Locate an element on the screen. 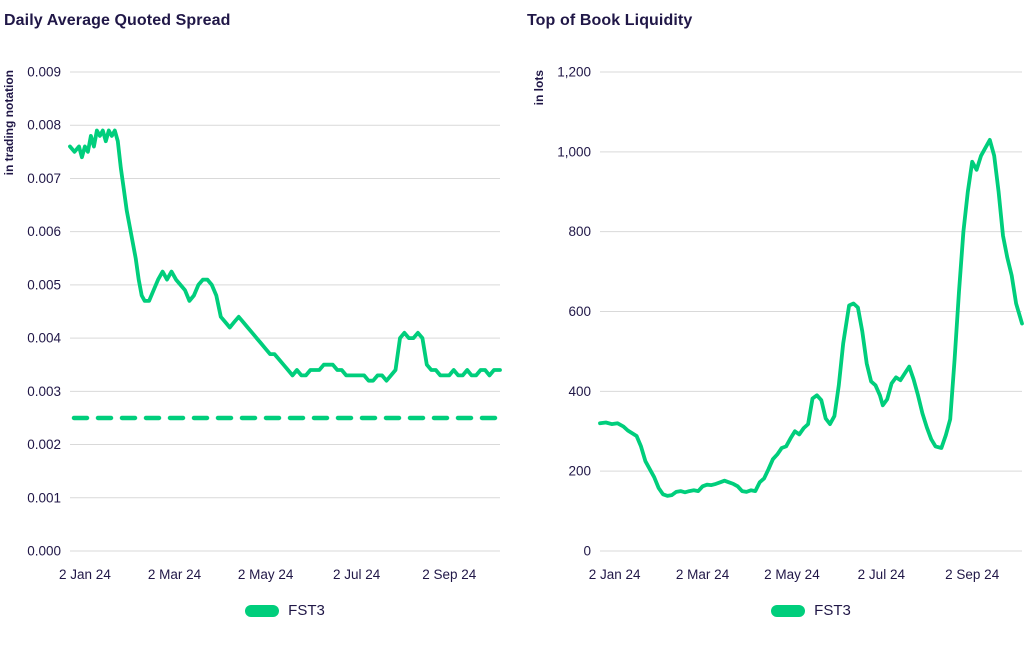 This screenshot has height=645, width=1024. y-tick-label: 0.001 is located at coordinates (44, 497).